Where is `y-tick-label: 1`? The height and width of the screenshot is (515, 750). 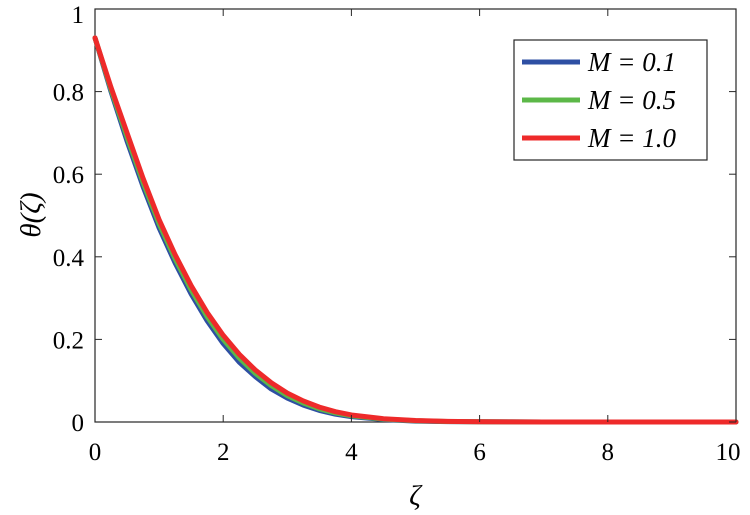
y-tick-label: 1 is located at coordinates (78, 15).